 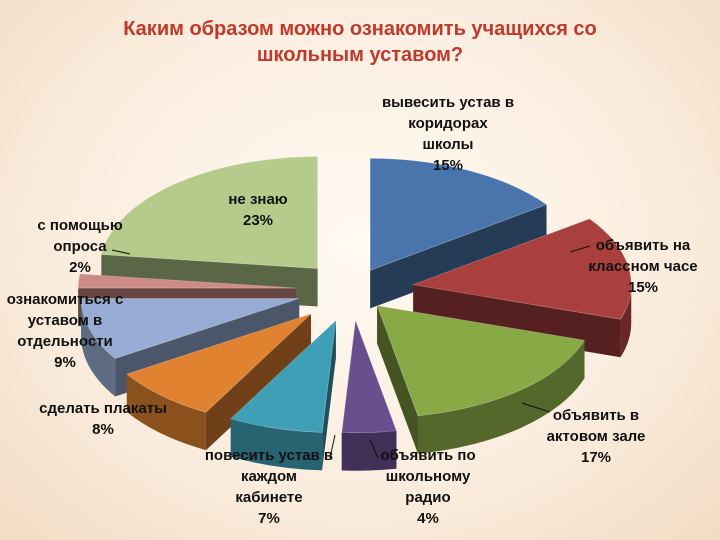 What do you see at coordinates (65, 320) in the screenshot?
I see `slice-label-line: уставом в` at bounding box center [65, 320].